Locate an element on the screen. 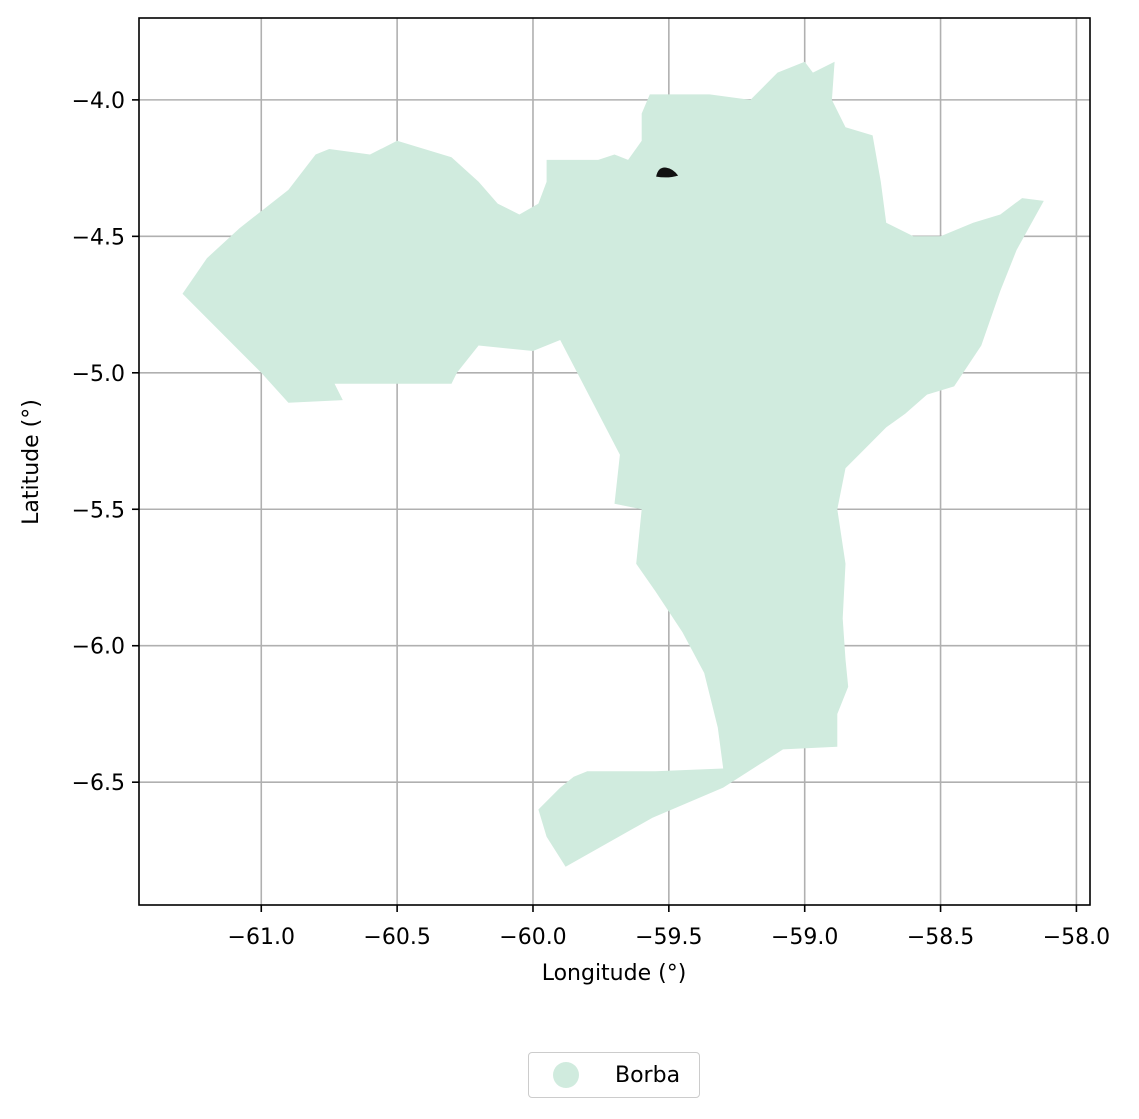 This screenshot has width=1139, height=1119. y-tick-label: −4.0 is located at coordinates (98, 101).